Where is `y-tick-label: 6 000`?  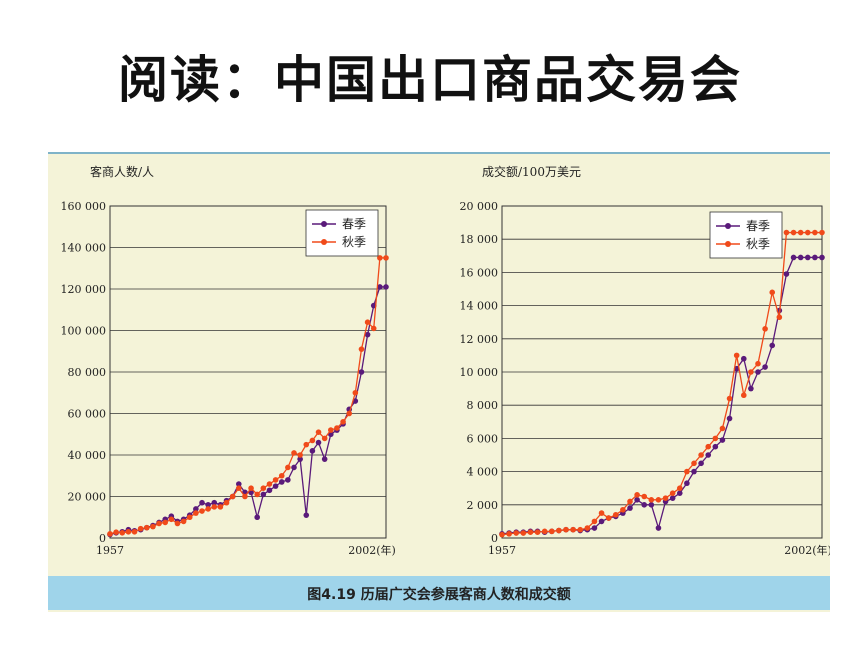
y-tick-label: 6 000 is located at coordinates (483, 438).